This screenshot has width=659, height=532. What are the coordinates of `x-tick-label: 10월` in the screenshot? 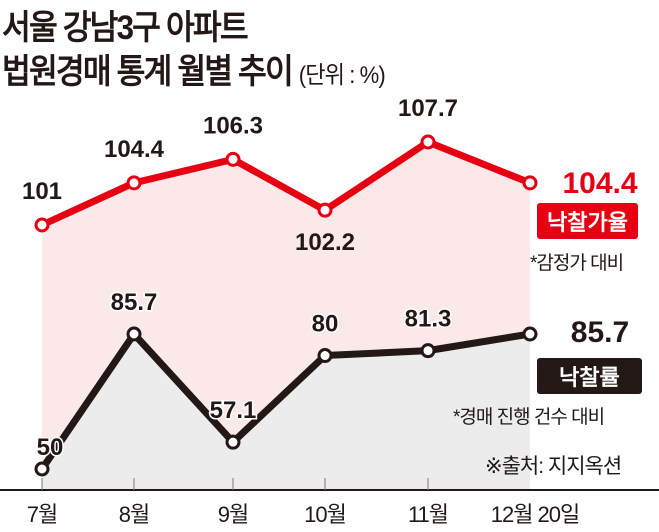 It's located at (325, 514).